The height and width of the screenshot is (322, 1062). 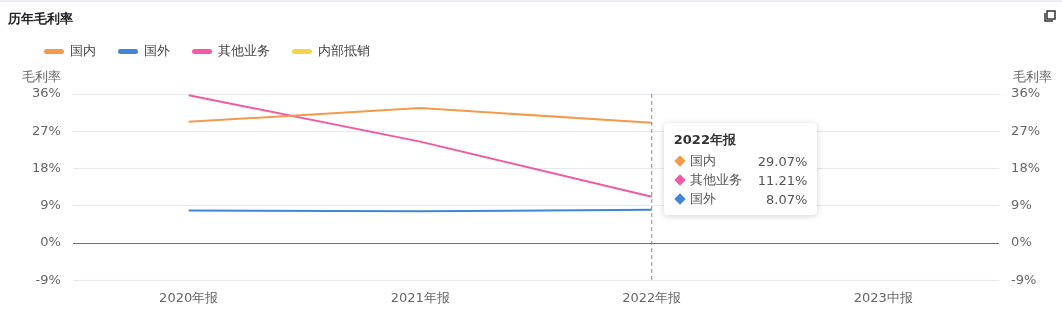 I want to click on y-tick-label: 36%, so click(x=46, y=93).